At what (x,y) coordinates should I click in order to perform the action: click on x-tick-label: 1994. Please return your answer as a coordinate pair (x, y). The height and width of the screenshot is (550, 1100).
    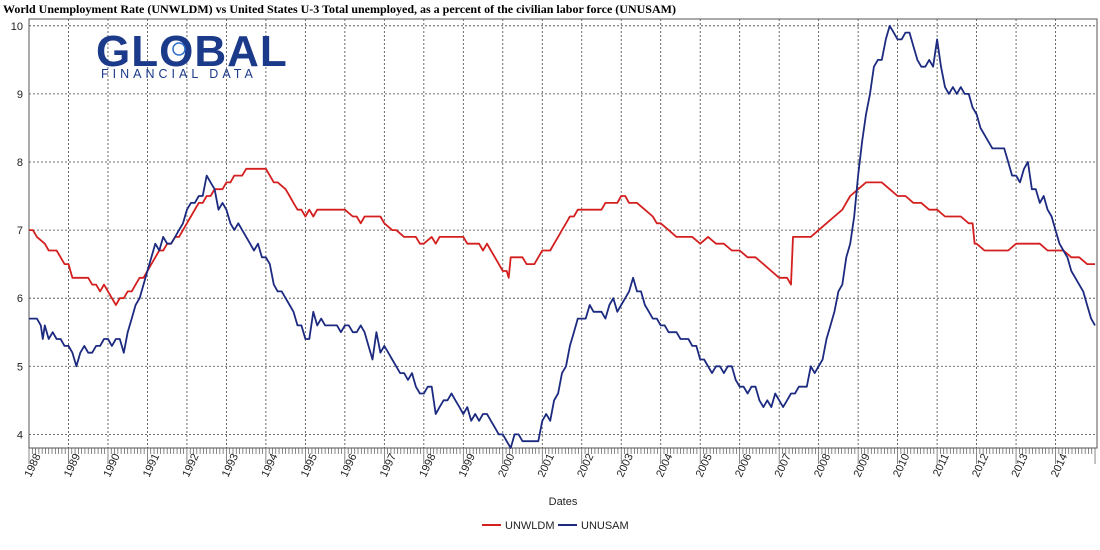
    Looking at the image, I should click on (269, 465).